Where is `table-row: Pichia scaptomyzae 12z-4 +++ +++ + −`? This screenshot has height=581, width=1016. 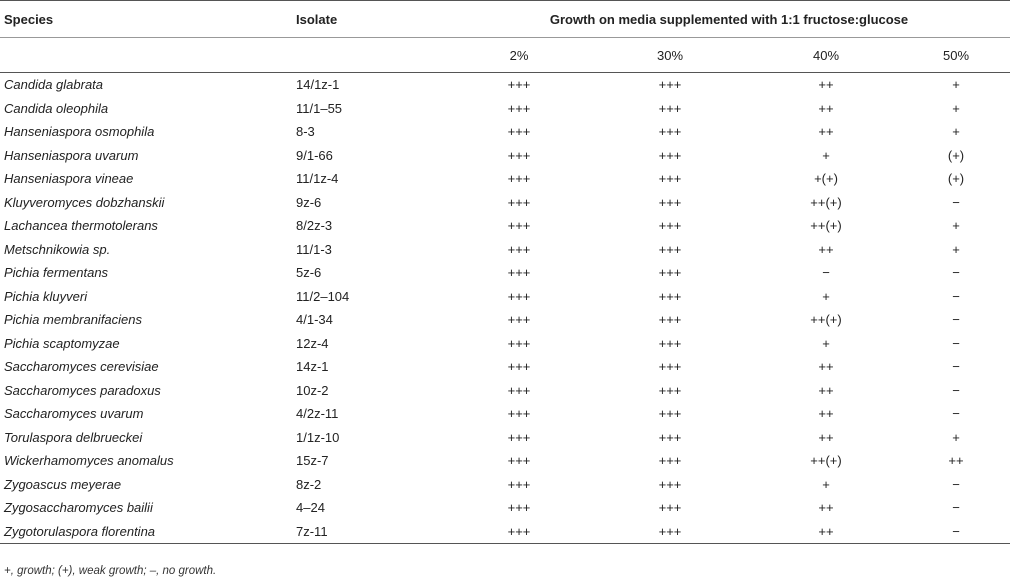
table-row: Pichia scaptomyzae 12z-4 +++ +++ + − is located at coordinates (505, 344).